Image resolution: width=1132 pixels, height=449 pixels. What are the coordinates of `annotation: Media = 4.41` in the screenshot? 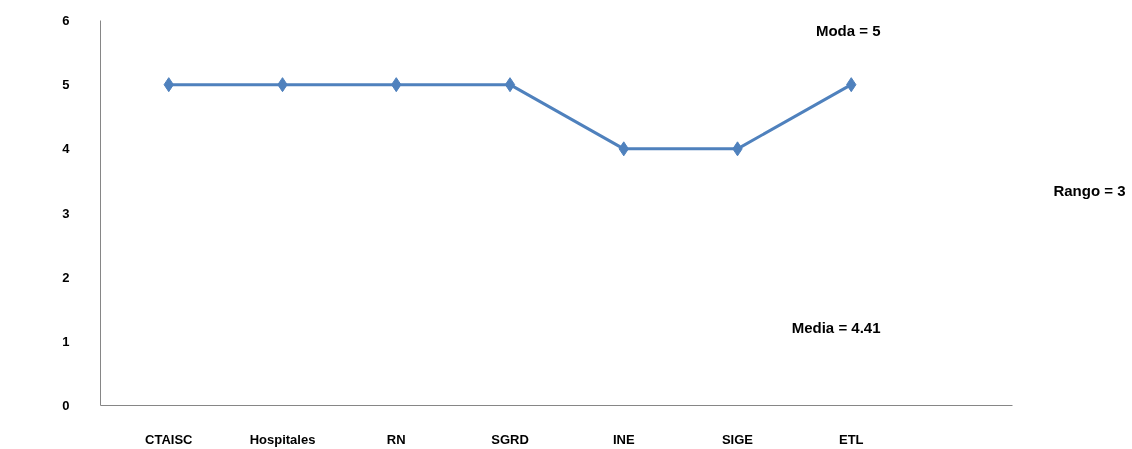 It's located at (836, 327).